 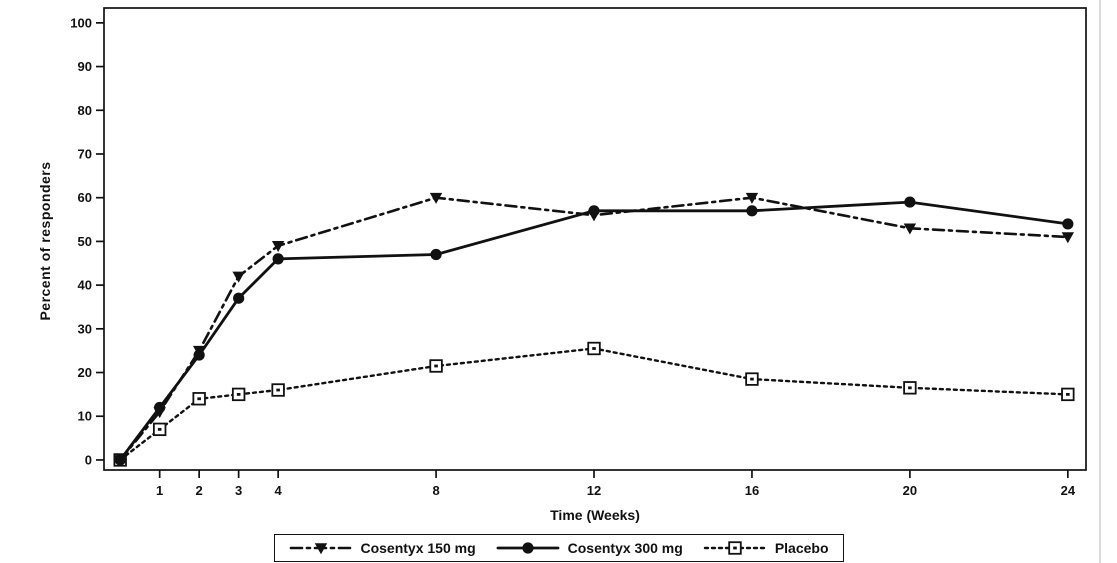 What do you see at coordinates (1100, 281) in the screenshot?
I see `window-right-edge` at bounding box center [1100, 281].